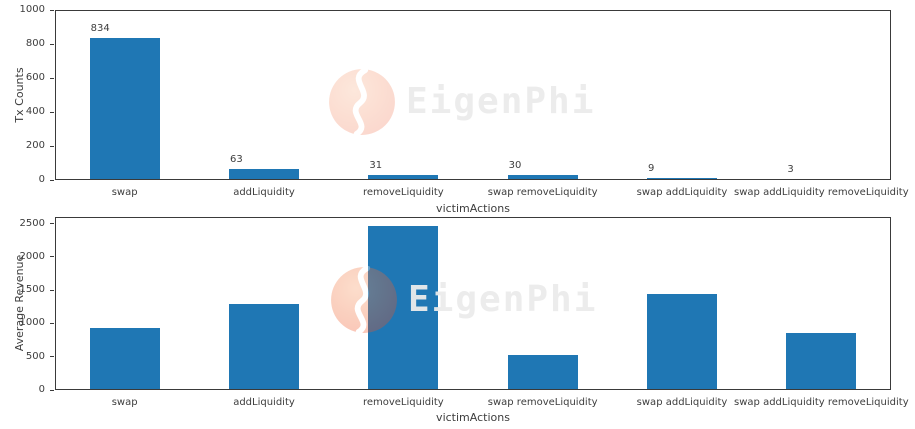 Image resolution: width=915 pixels, height=429 pixels. What do you see at coordinates (376, 165) in the screenshot?
I see `bar-value-label: 31` at bounding box center [376, 165].